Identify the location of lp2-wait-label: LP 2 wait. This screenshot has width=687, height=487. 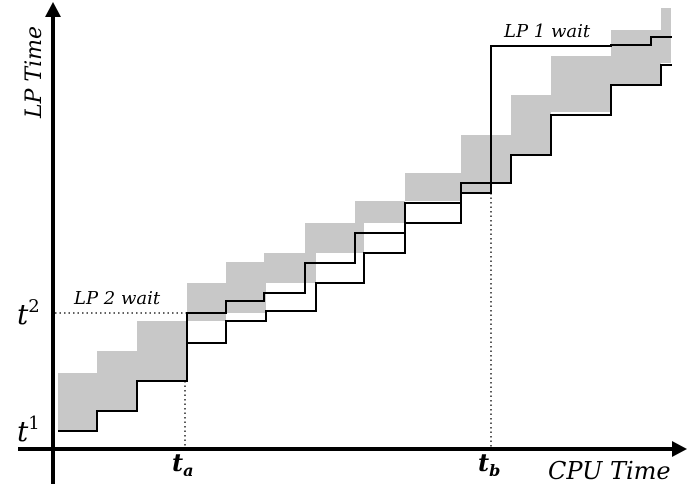
(117, 298).